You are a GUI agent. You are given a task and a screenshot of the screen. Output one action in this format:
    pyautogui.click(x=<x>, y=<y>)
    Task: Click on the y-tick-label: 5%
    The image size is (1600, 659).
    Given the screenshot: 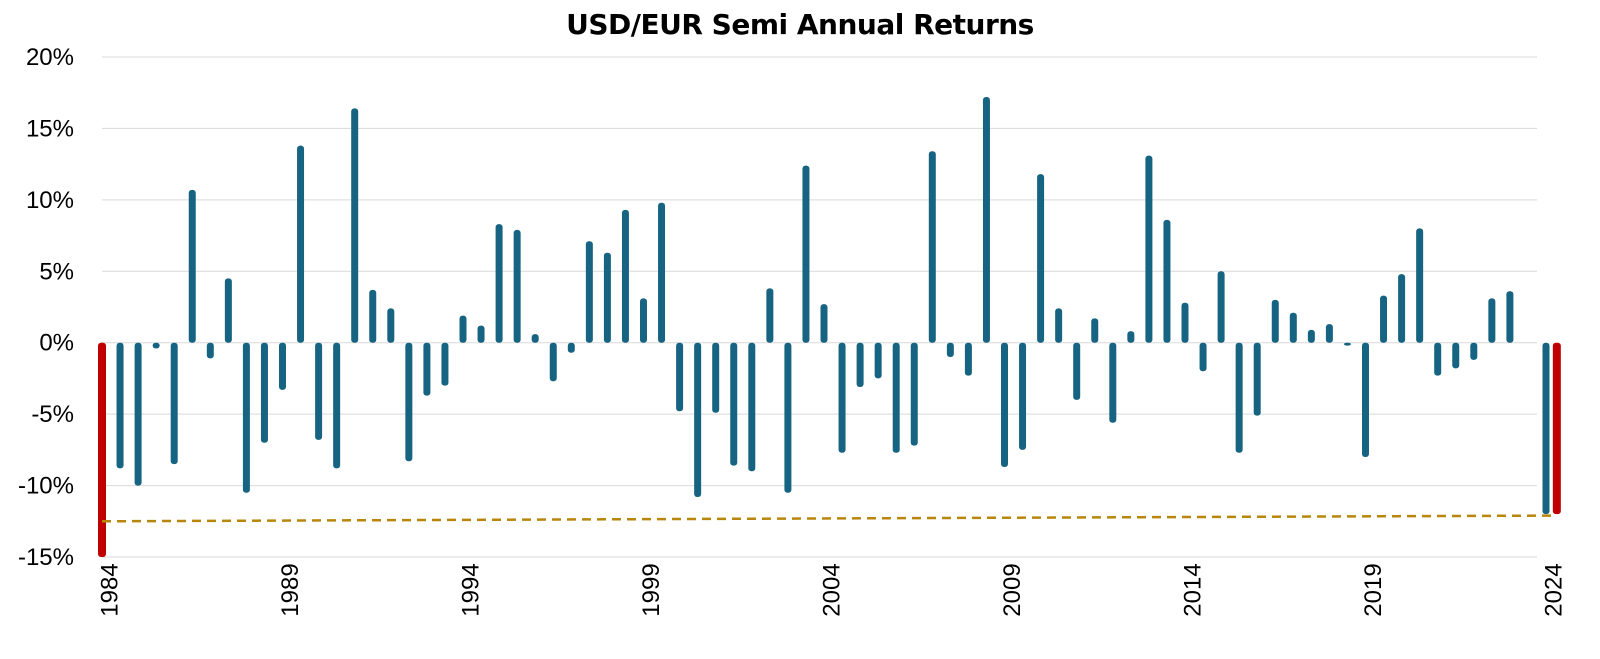 What is the action you would take?
    pyautogui.click(x=56, y=271)
    